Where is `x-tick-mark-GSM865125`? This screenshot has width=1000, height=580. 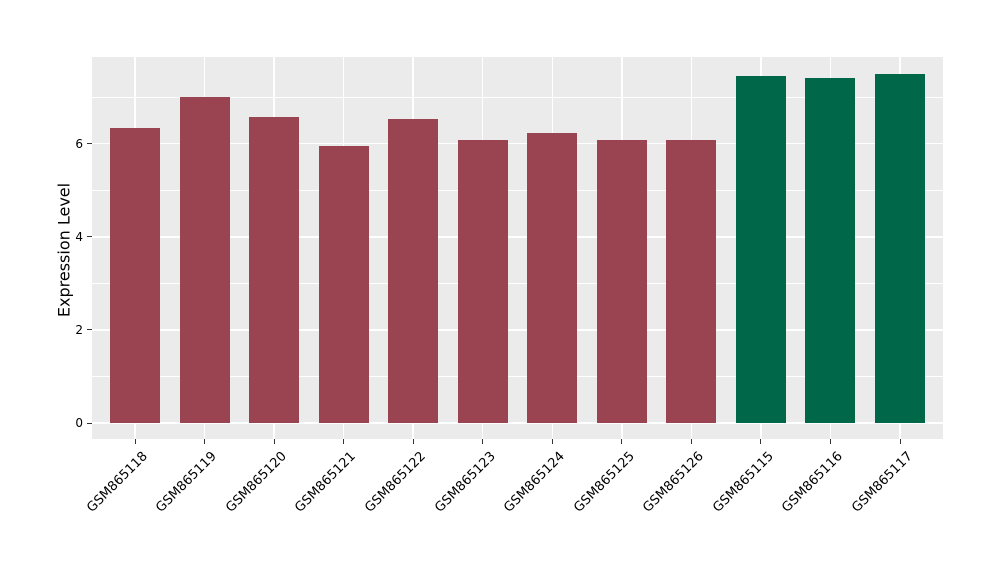
x-tick-mark-GSM865125 is located at coordinates (622, 441).